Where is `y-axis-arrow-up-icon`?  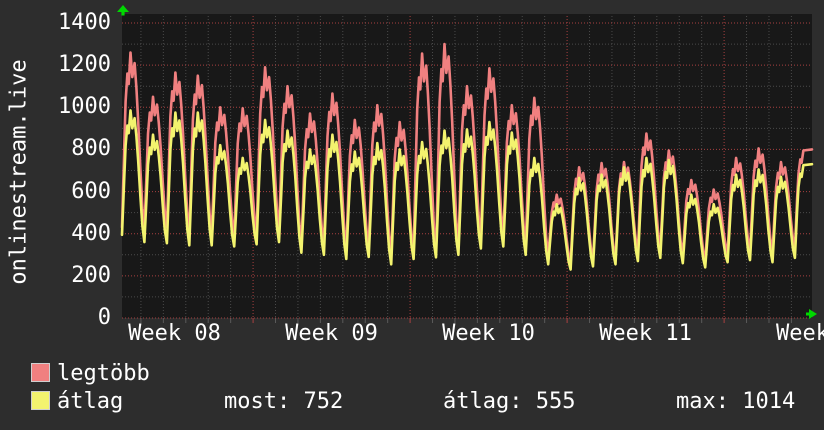 y-axis-arrow-up-icon is located at coordinates (123, 10).